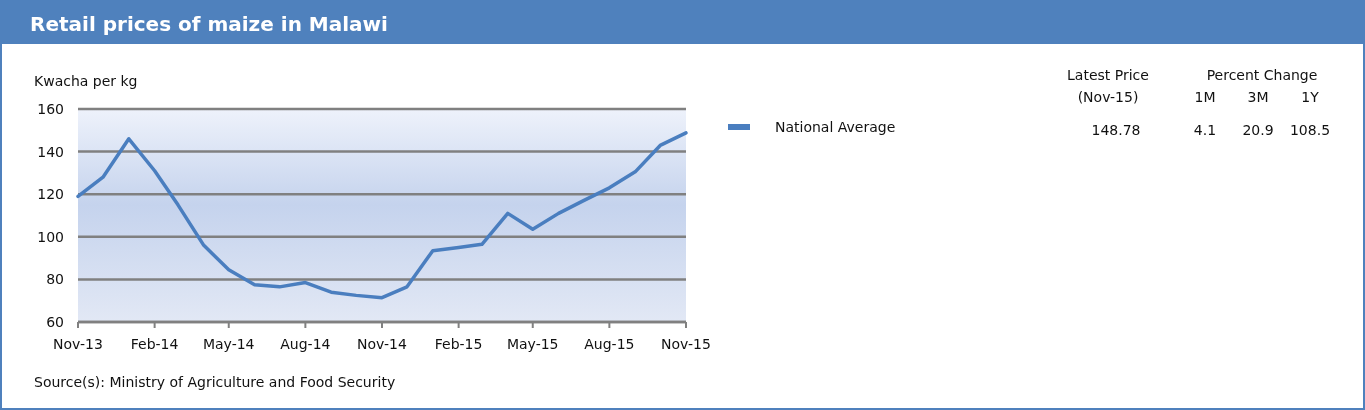  I want to click on text: (Nov-15), so click(1108, 97).